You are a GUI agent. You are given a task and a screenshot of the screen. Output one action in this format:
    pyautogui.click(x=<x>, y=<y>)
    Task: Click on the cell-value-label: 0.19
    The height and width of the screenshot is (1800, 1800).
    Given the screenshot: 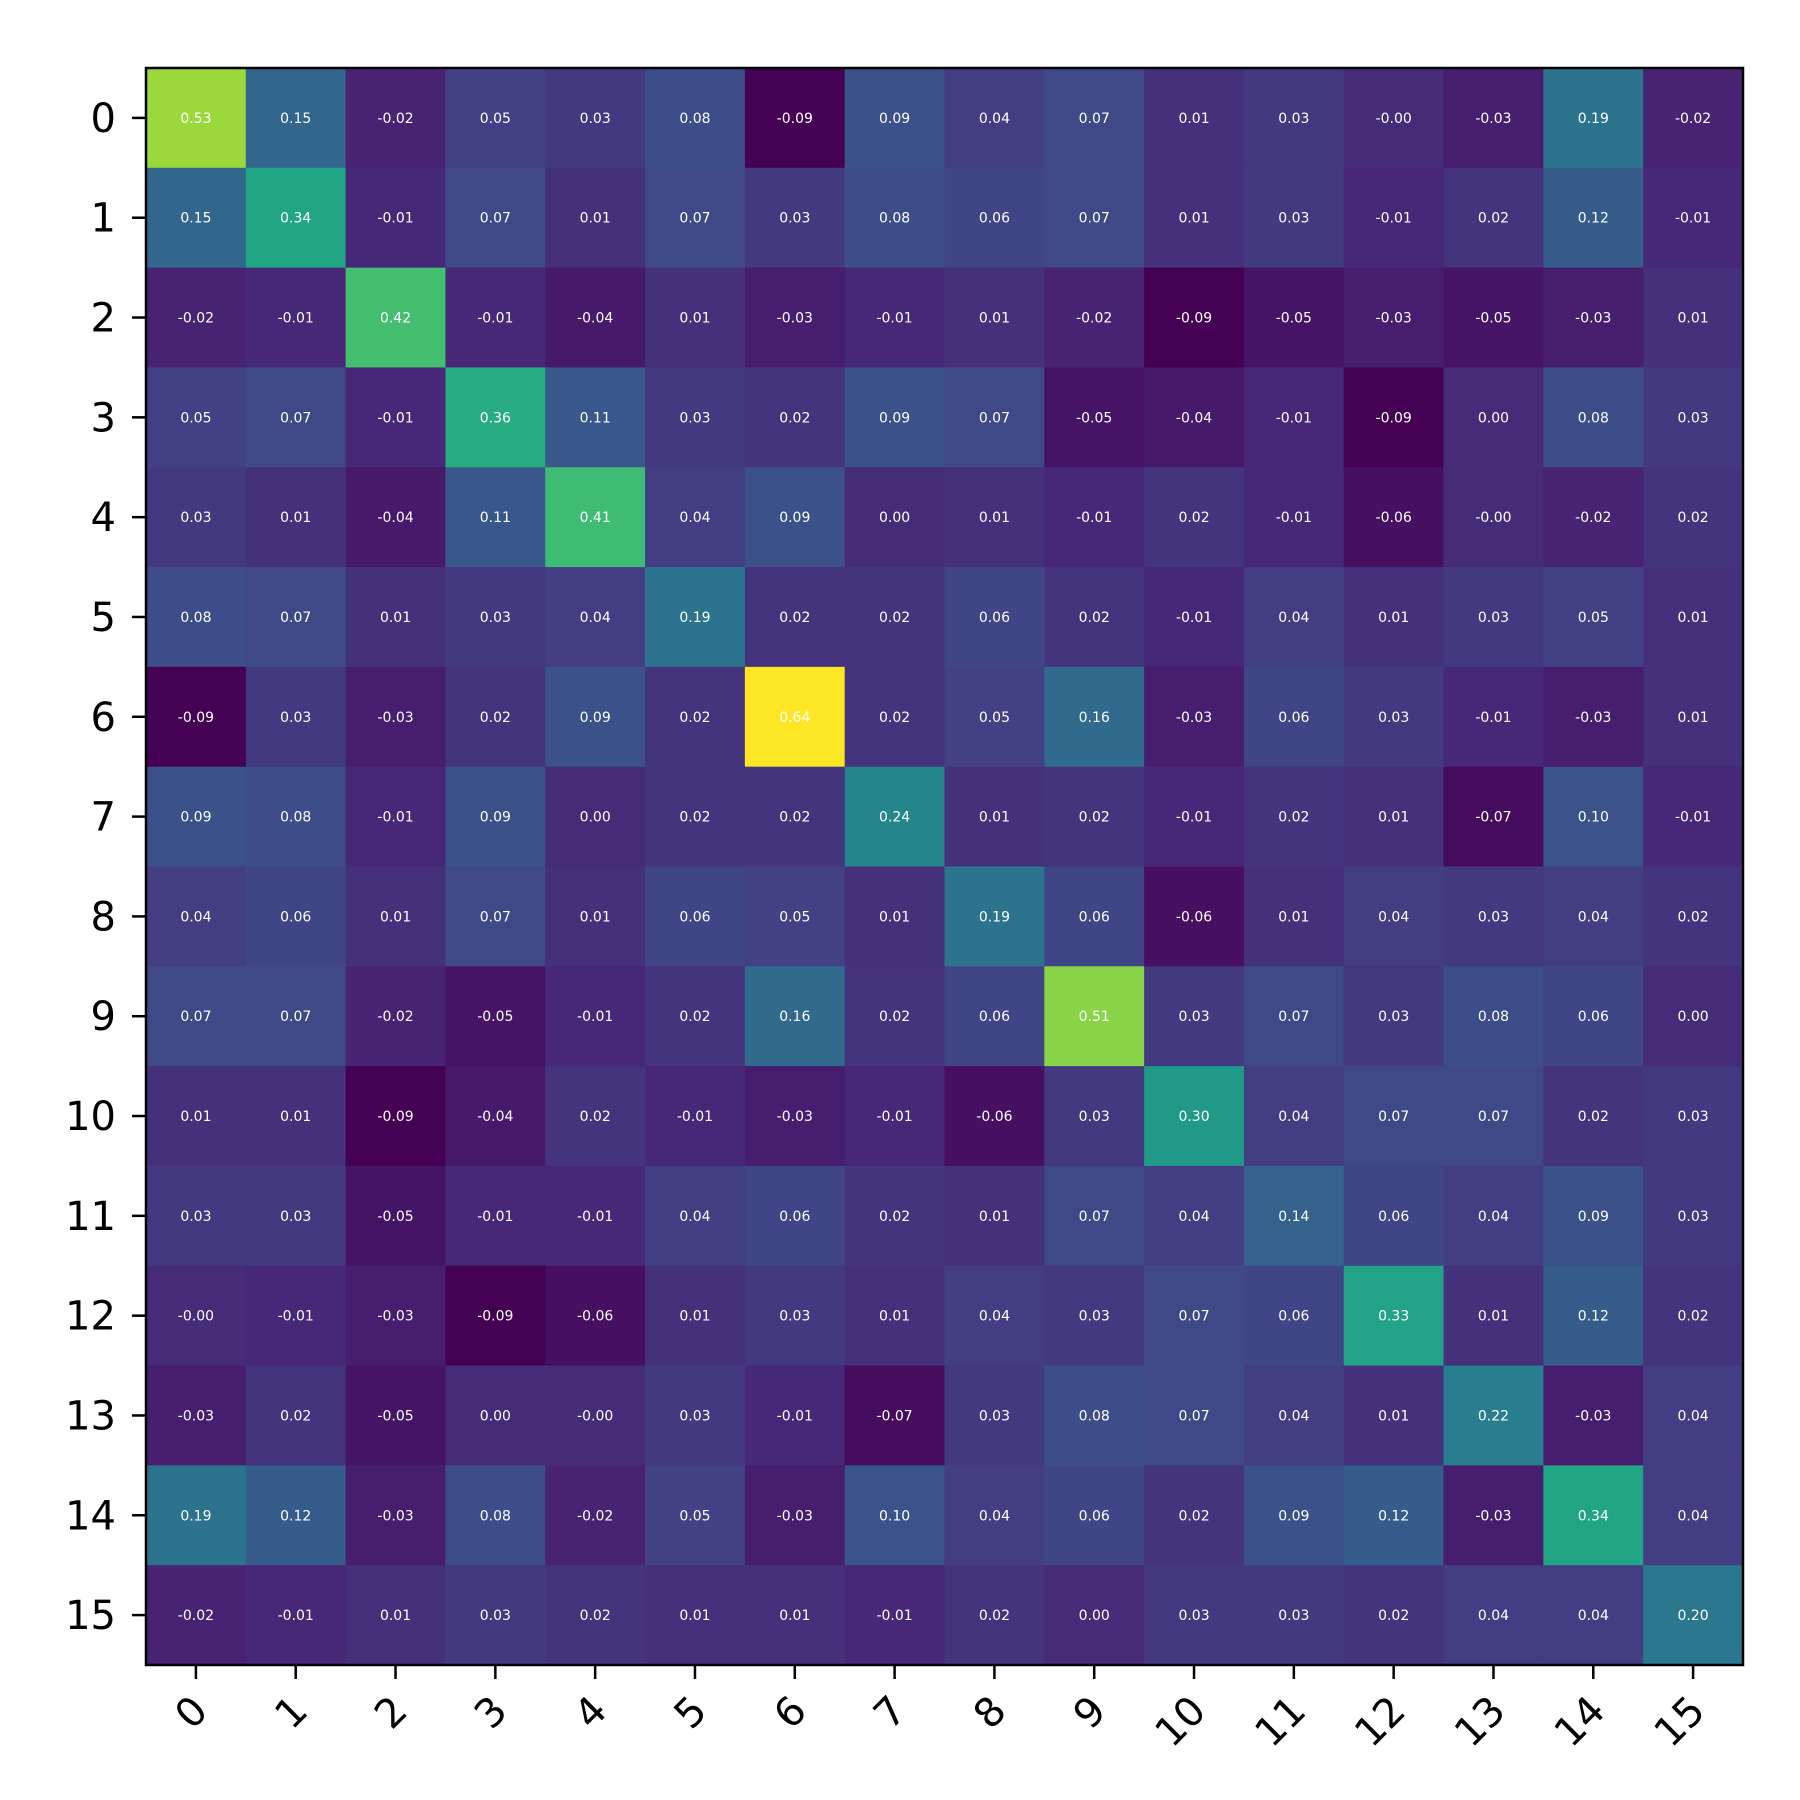 What is the action you would take?
    pyautogui.click(x=994, y=917)
    